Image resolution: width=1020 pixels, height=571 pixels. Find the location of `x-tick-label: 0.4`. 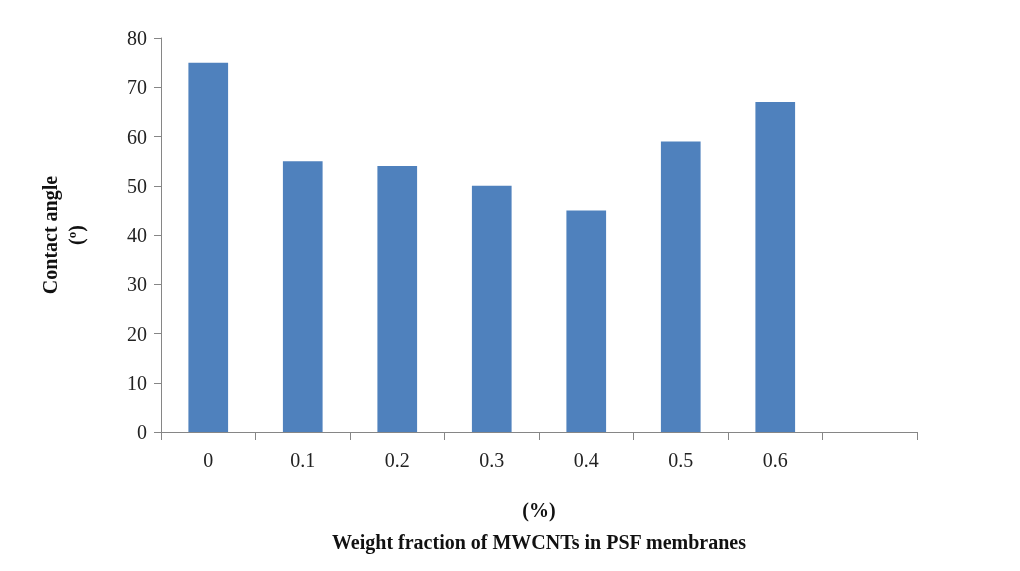

x-tick-label: 0.4 is located at coordinates (586, 460).